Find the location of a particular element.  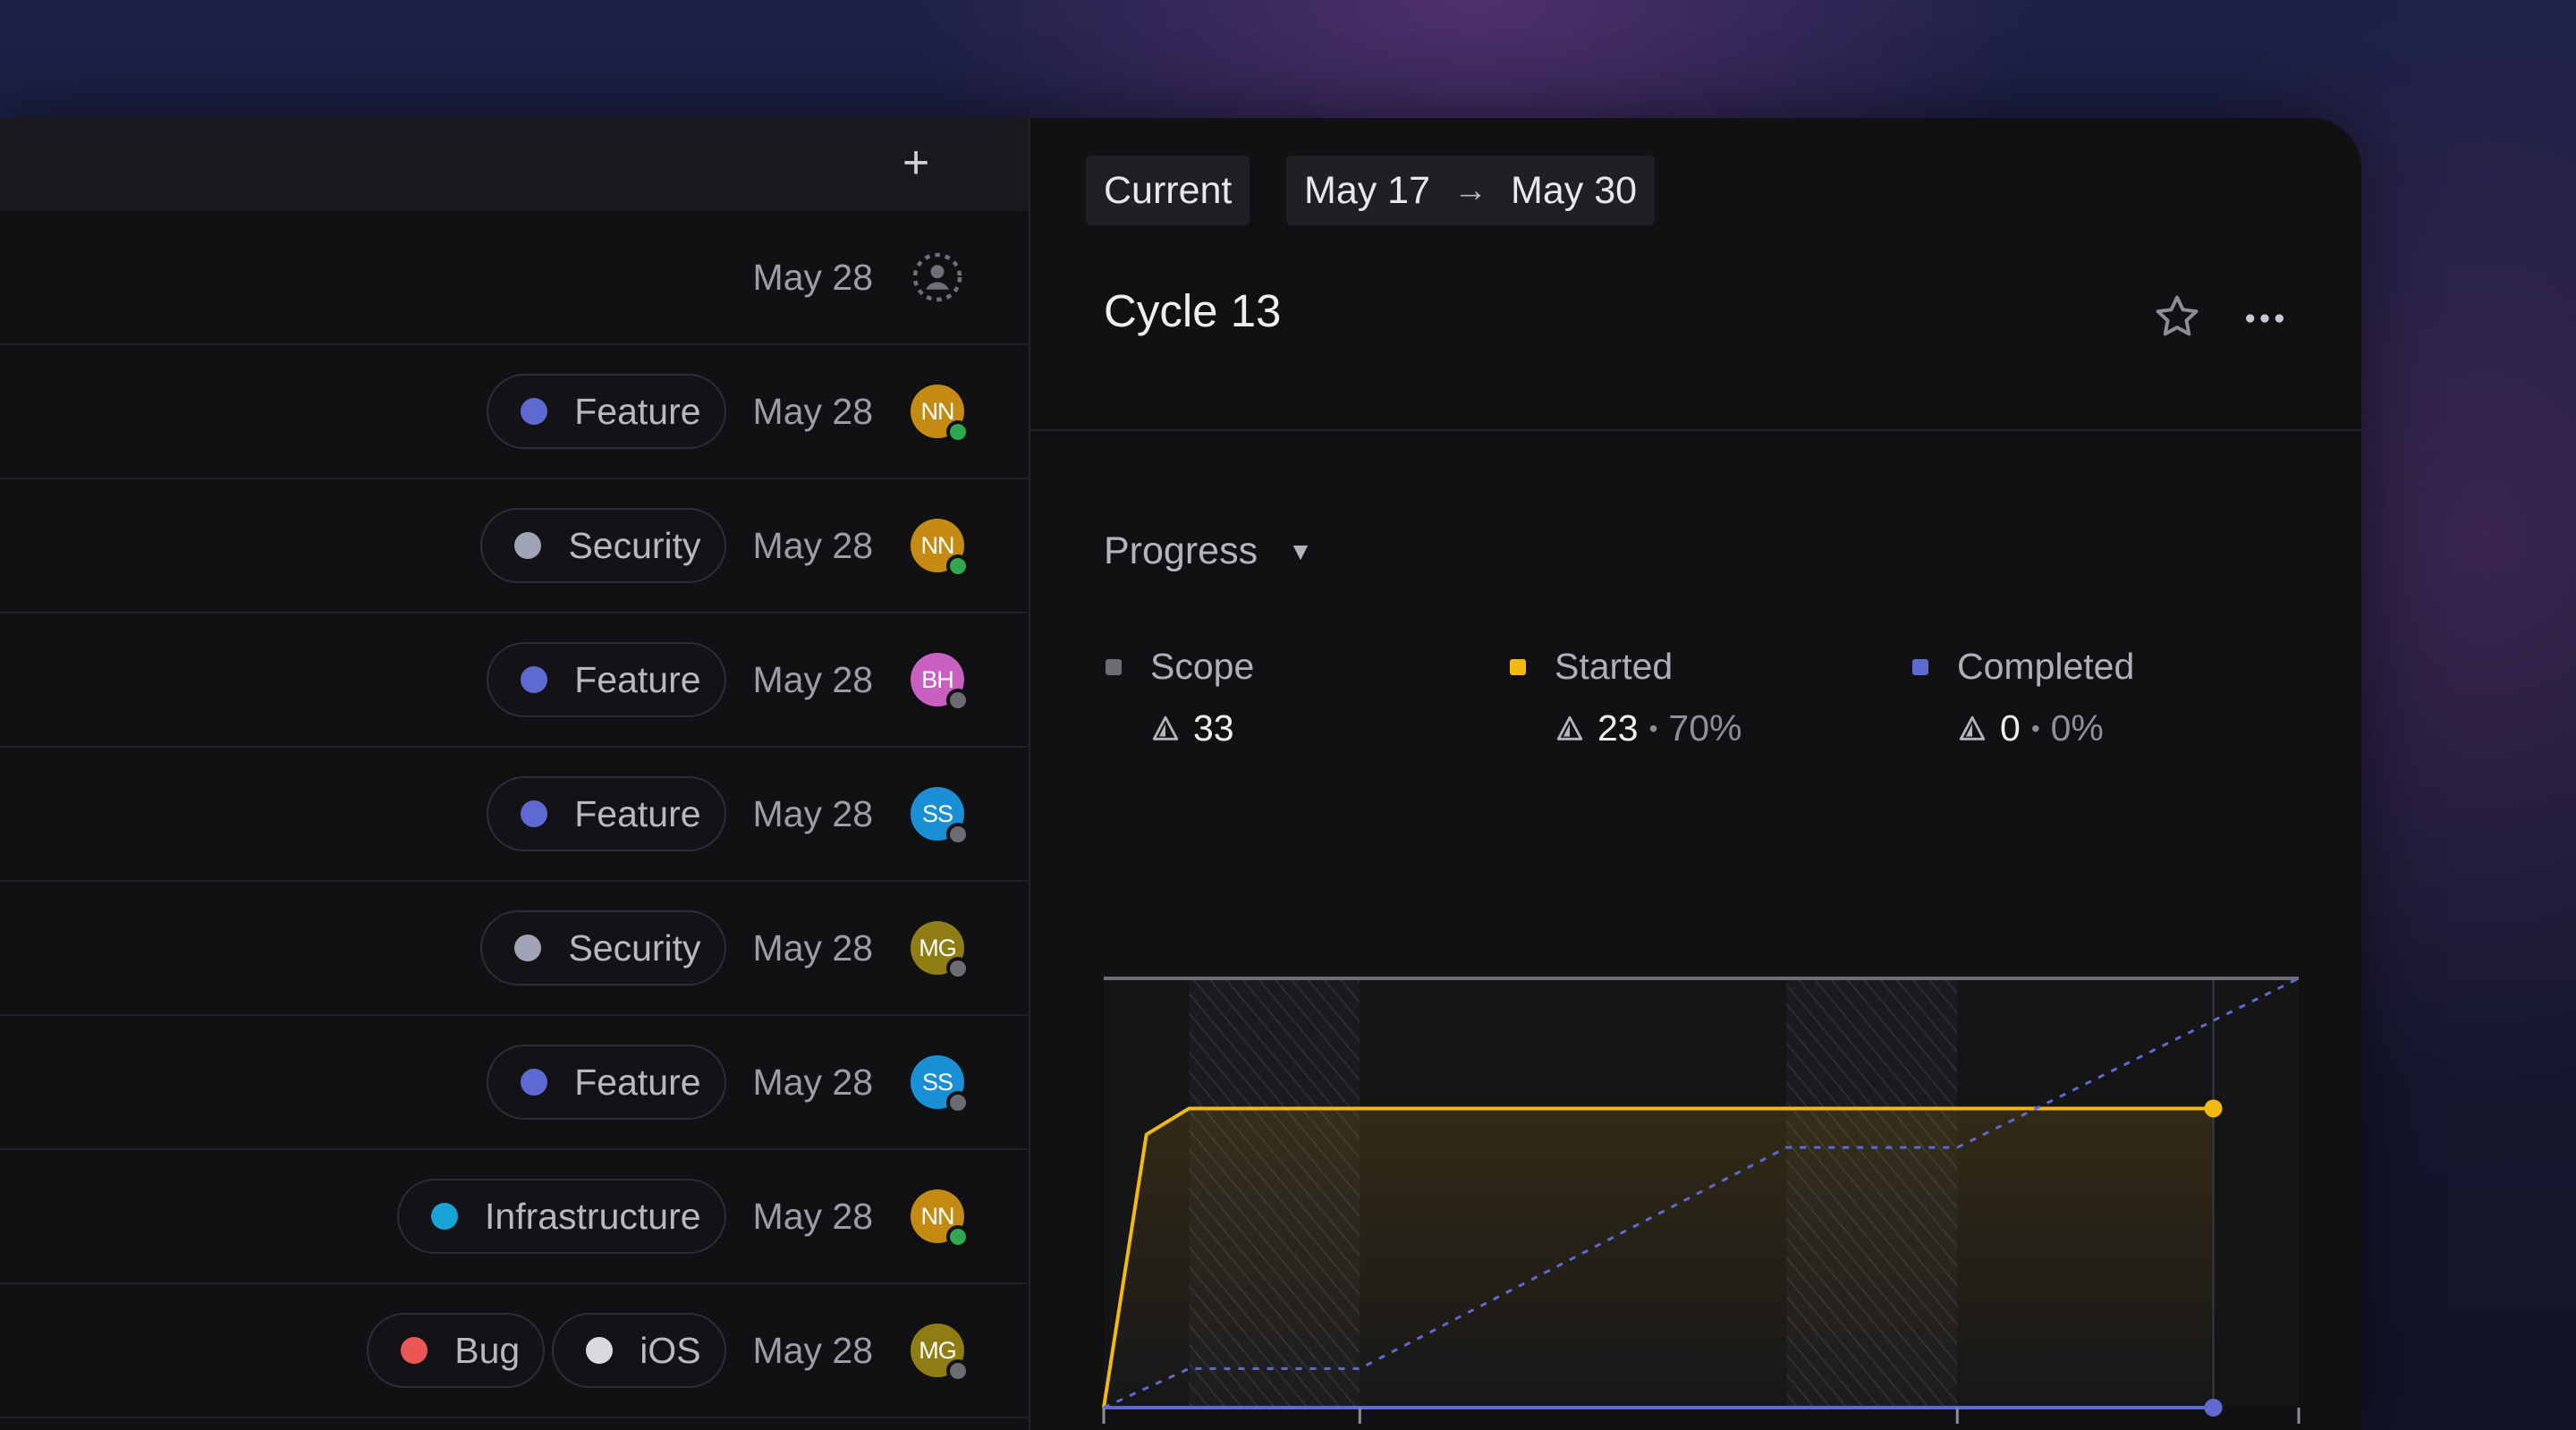

stat-count: 0 is located at coordinates (2010, 728).